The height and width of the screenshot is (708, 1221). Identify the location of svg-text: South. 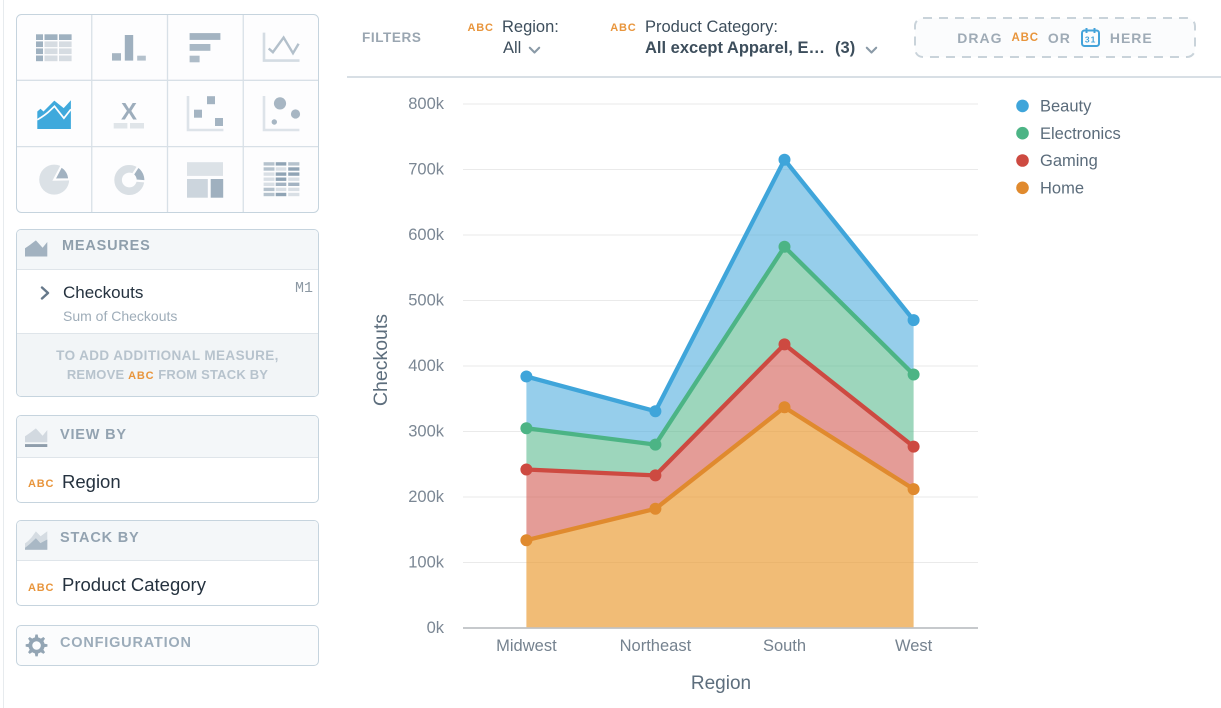
(784, 646).